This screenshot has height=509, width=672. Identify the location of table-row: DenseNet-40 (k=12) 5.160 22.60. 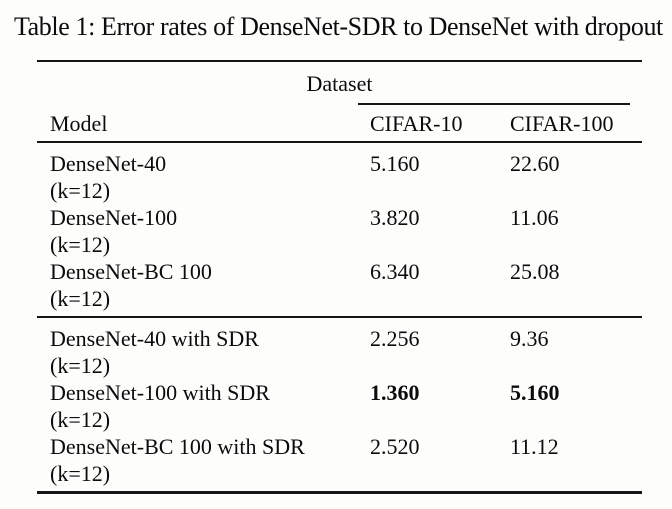
(339, 177).